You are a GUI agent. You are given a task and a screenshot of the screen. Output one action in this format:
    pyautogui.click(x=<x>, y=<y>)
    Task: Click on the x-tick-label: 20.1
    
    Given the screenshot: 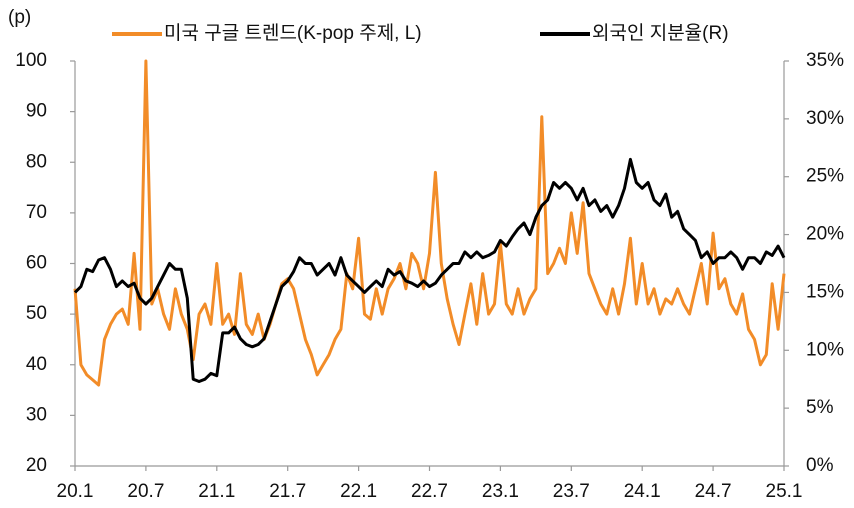 What is the action you would take?
    pyautogui.click(x=75, y=491)
    